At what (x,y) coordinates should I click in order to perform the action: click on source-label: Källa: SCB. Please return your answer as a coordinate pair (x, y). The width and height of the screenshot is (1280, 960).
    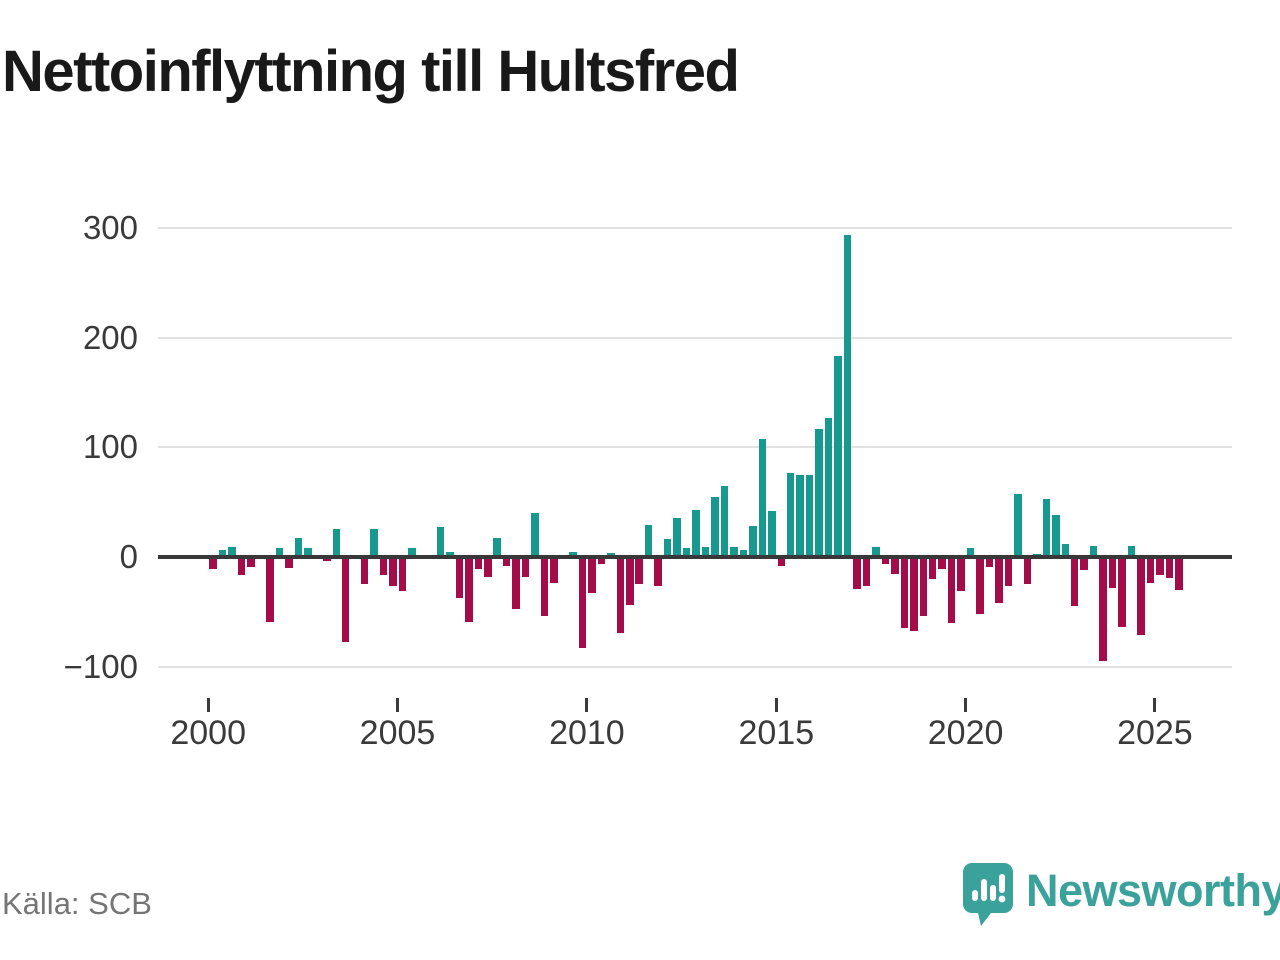
    Looking at the image, I should click on (77, 903).